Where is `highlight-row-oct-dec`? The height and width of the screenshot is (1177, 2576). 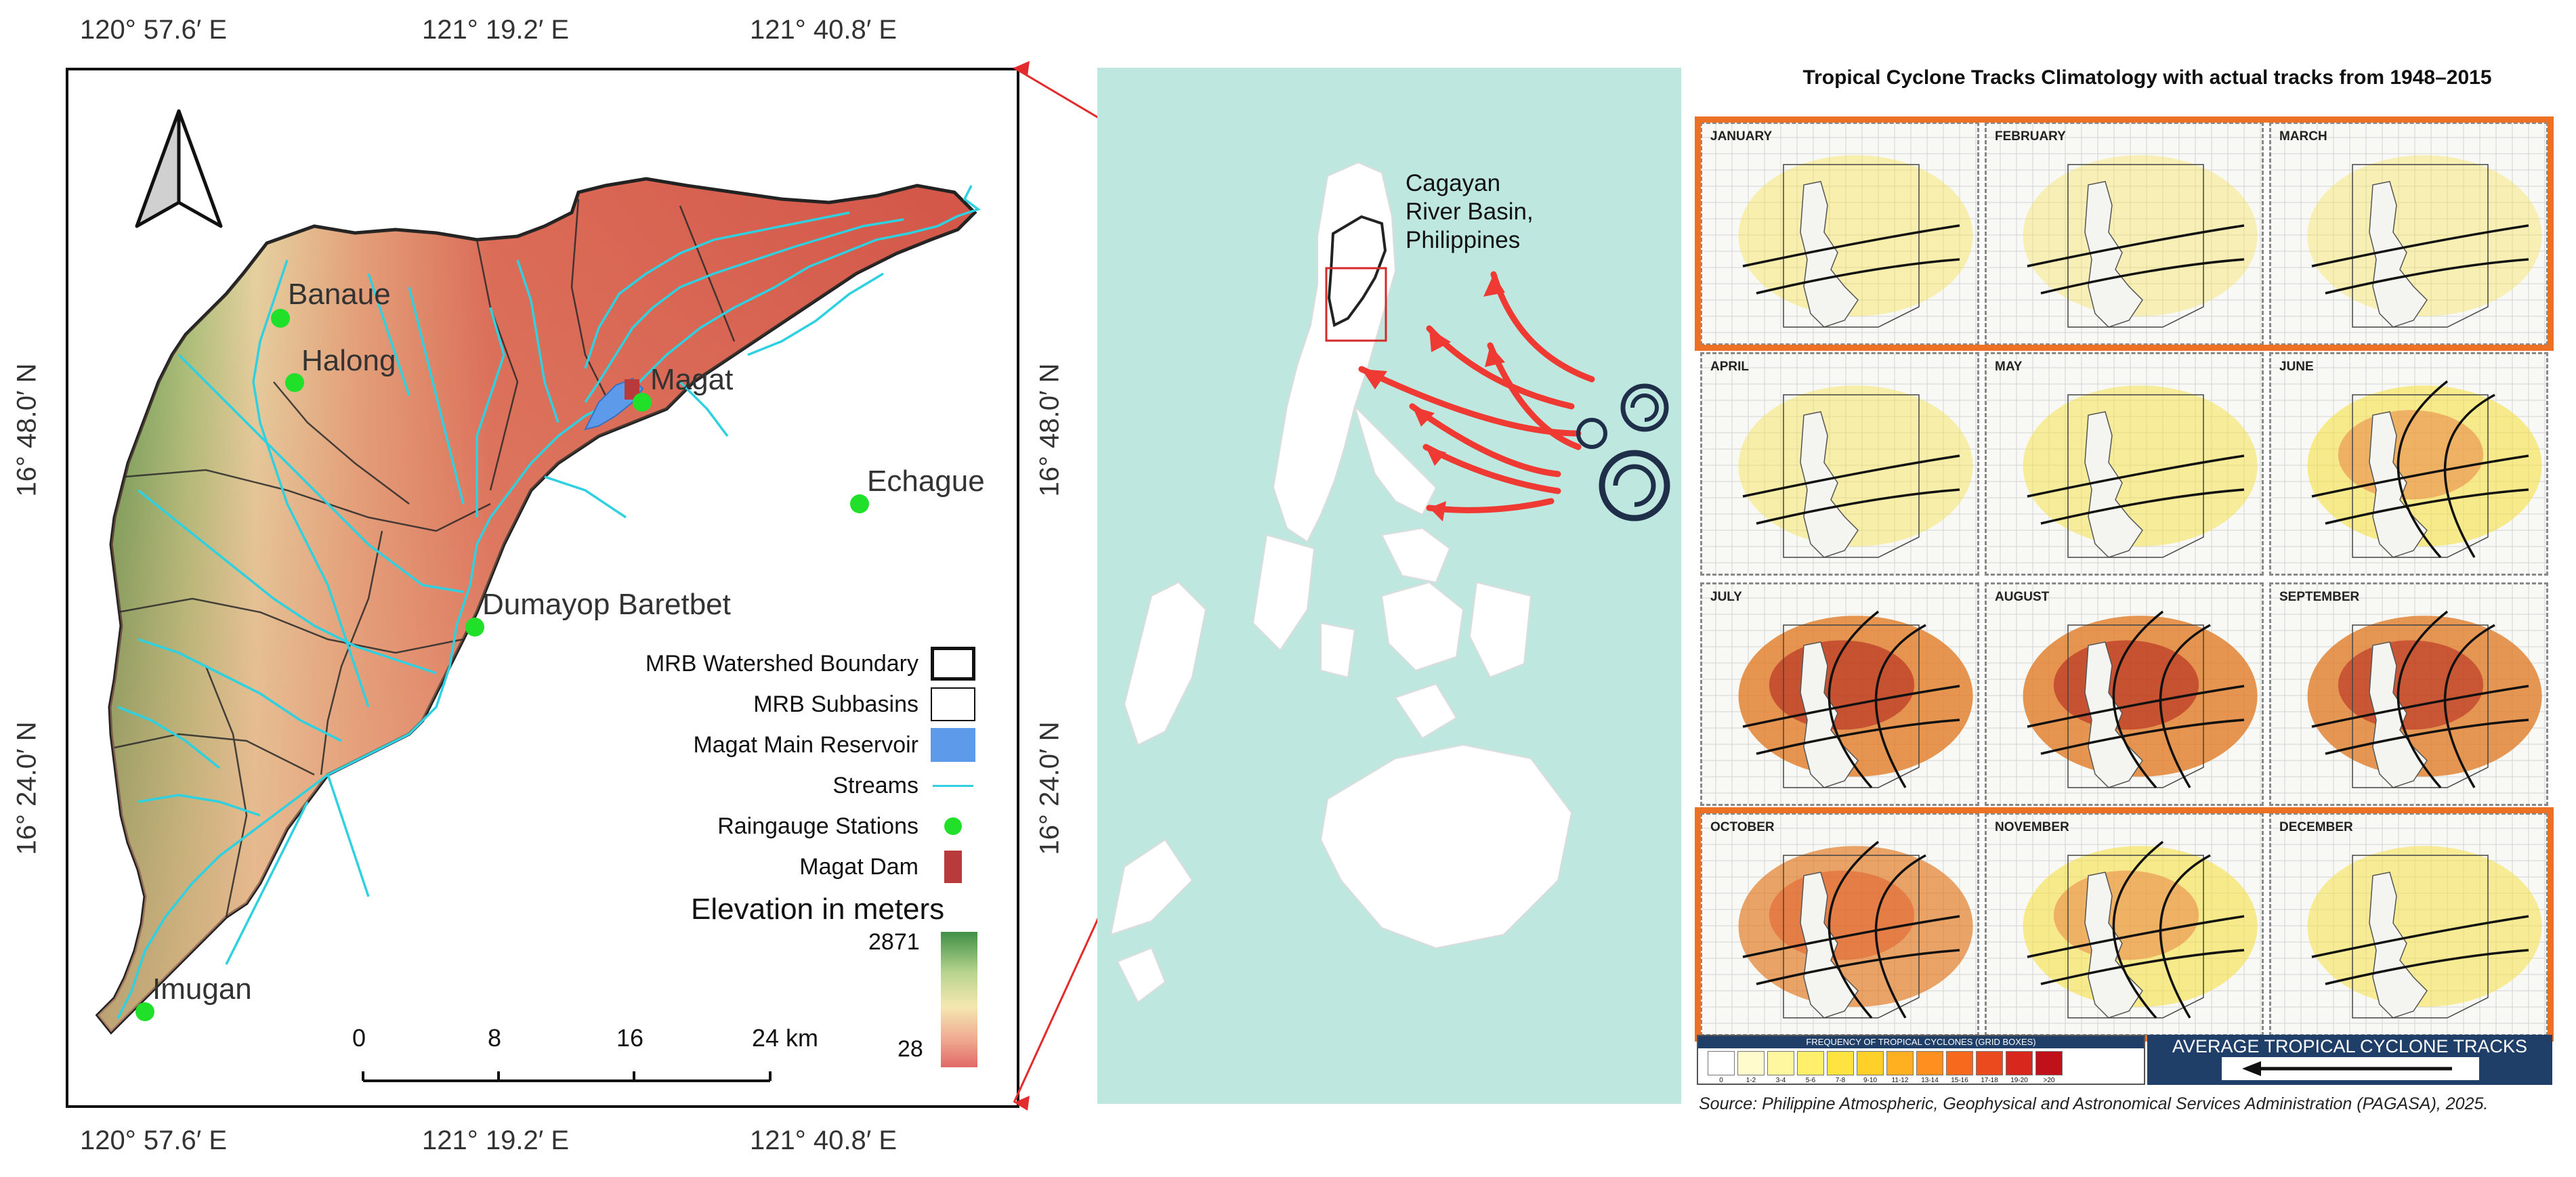 highlight-row-oct-dec is located at coordinates (2124, 924).